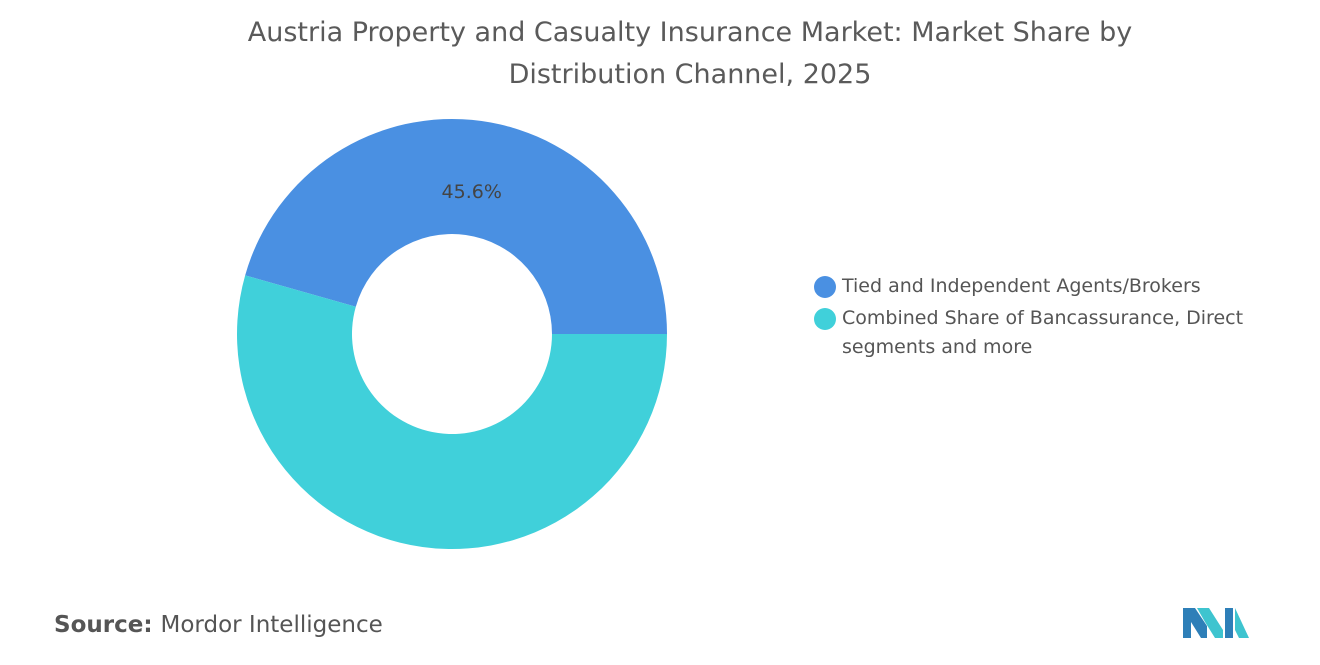 The height and width of the screenshot is (665, 1320). Describe the element at coordinates (1216, 623) in the screenshot. I see `logo` at that location.